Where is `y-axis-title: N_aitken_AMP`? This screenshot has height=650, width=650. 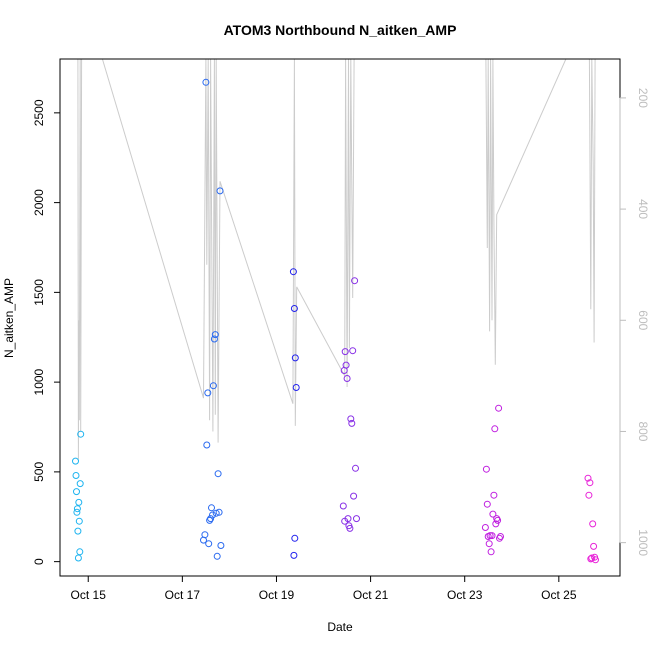
y-axis-title: N_aitken_AMP is located at coordinates (9, 318).